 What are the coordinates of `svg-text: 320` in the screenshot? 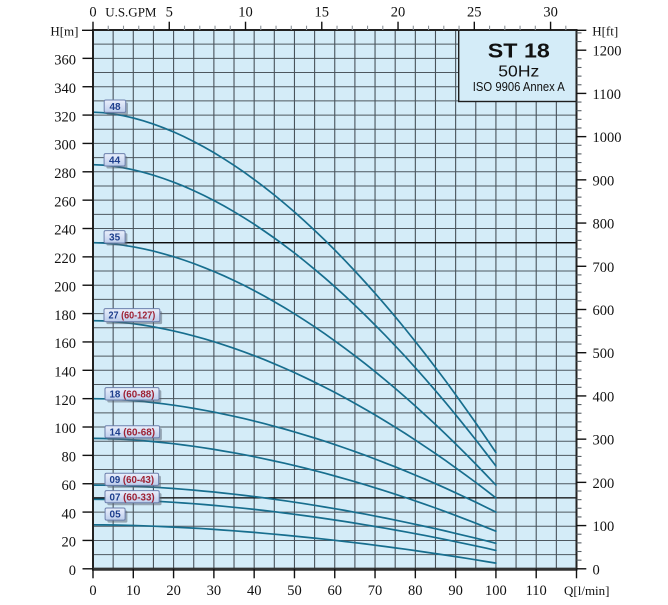 It's located at (65, 117).